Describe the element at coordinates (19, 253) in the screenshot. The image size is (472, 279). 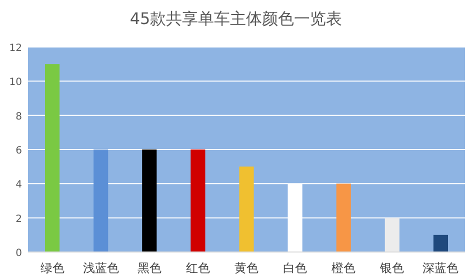
I see `y-tick-label: 0` at that location.